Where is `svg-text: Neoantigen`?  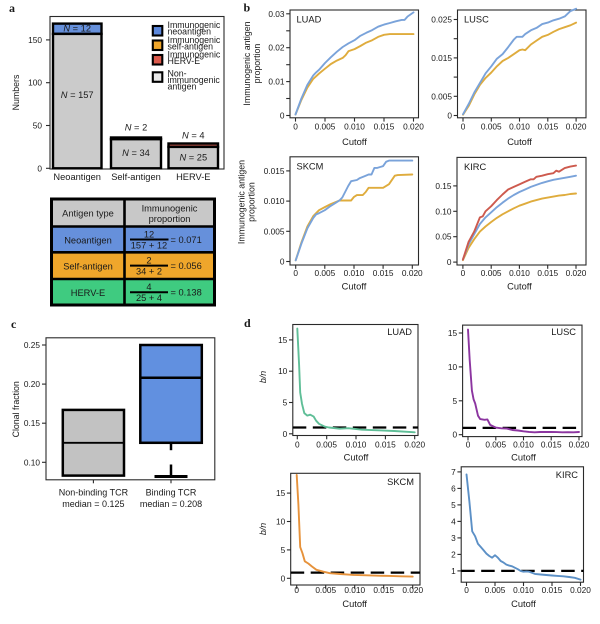 svg-text: Neoantigen is located at coordinates (77, 177).